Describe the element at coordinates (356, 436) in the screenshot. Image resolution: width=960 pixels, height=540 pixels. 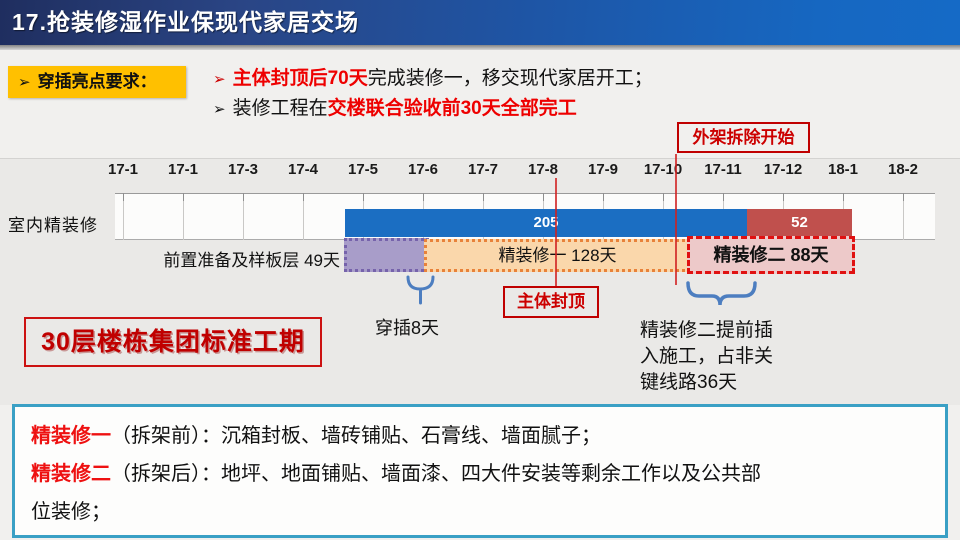
I see `fine1-definition: （拆架前）：沉箱封板、墙砖铺贴、石膏线、墙面腻子；` at that location.